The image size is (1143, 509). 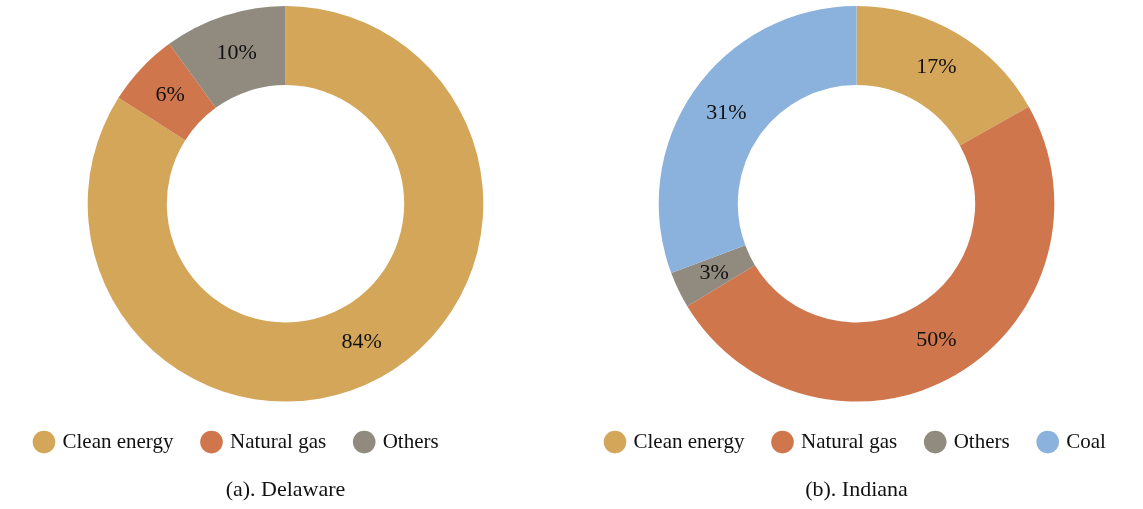 I want to click on data-label: 84%, so click(x=361, y=341).